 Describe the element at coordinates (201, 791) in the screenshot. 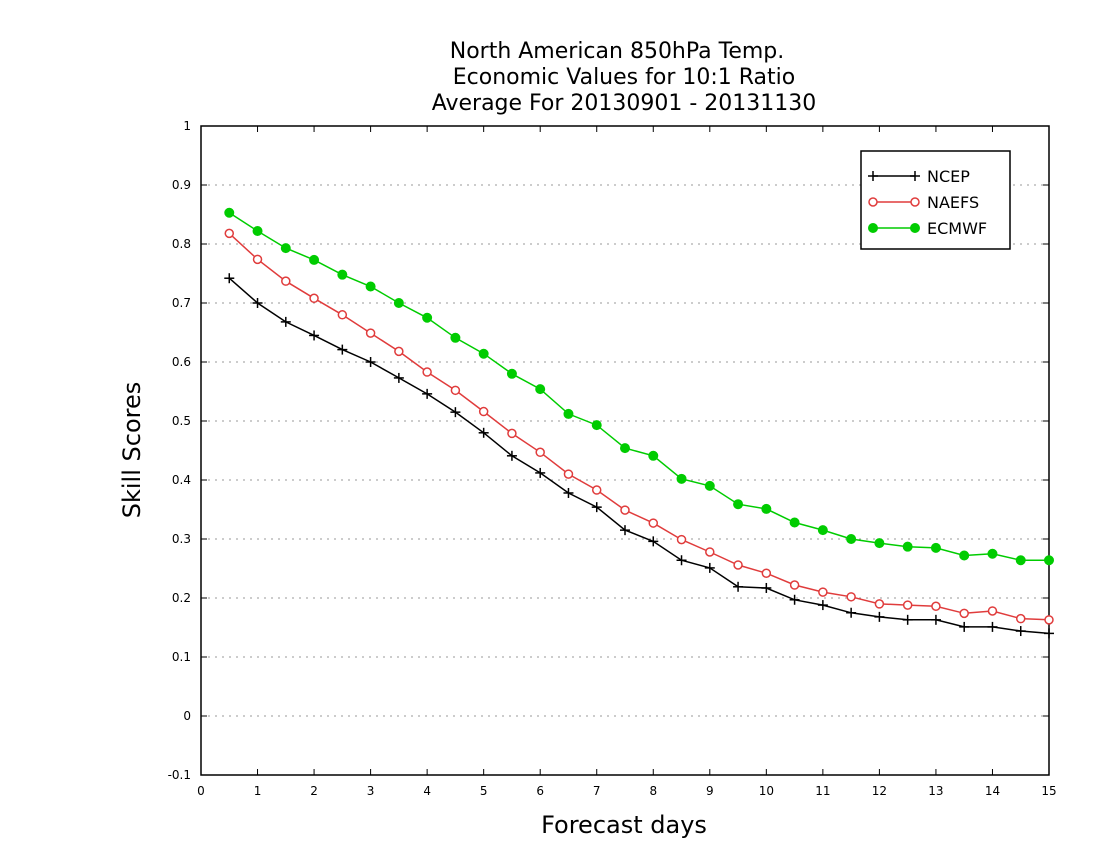

I see `x-tick-label: 0` at that location.